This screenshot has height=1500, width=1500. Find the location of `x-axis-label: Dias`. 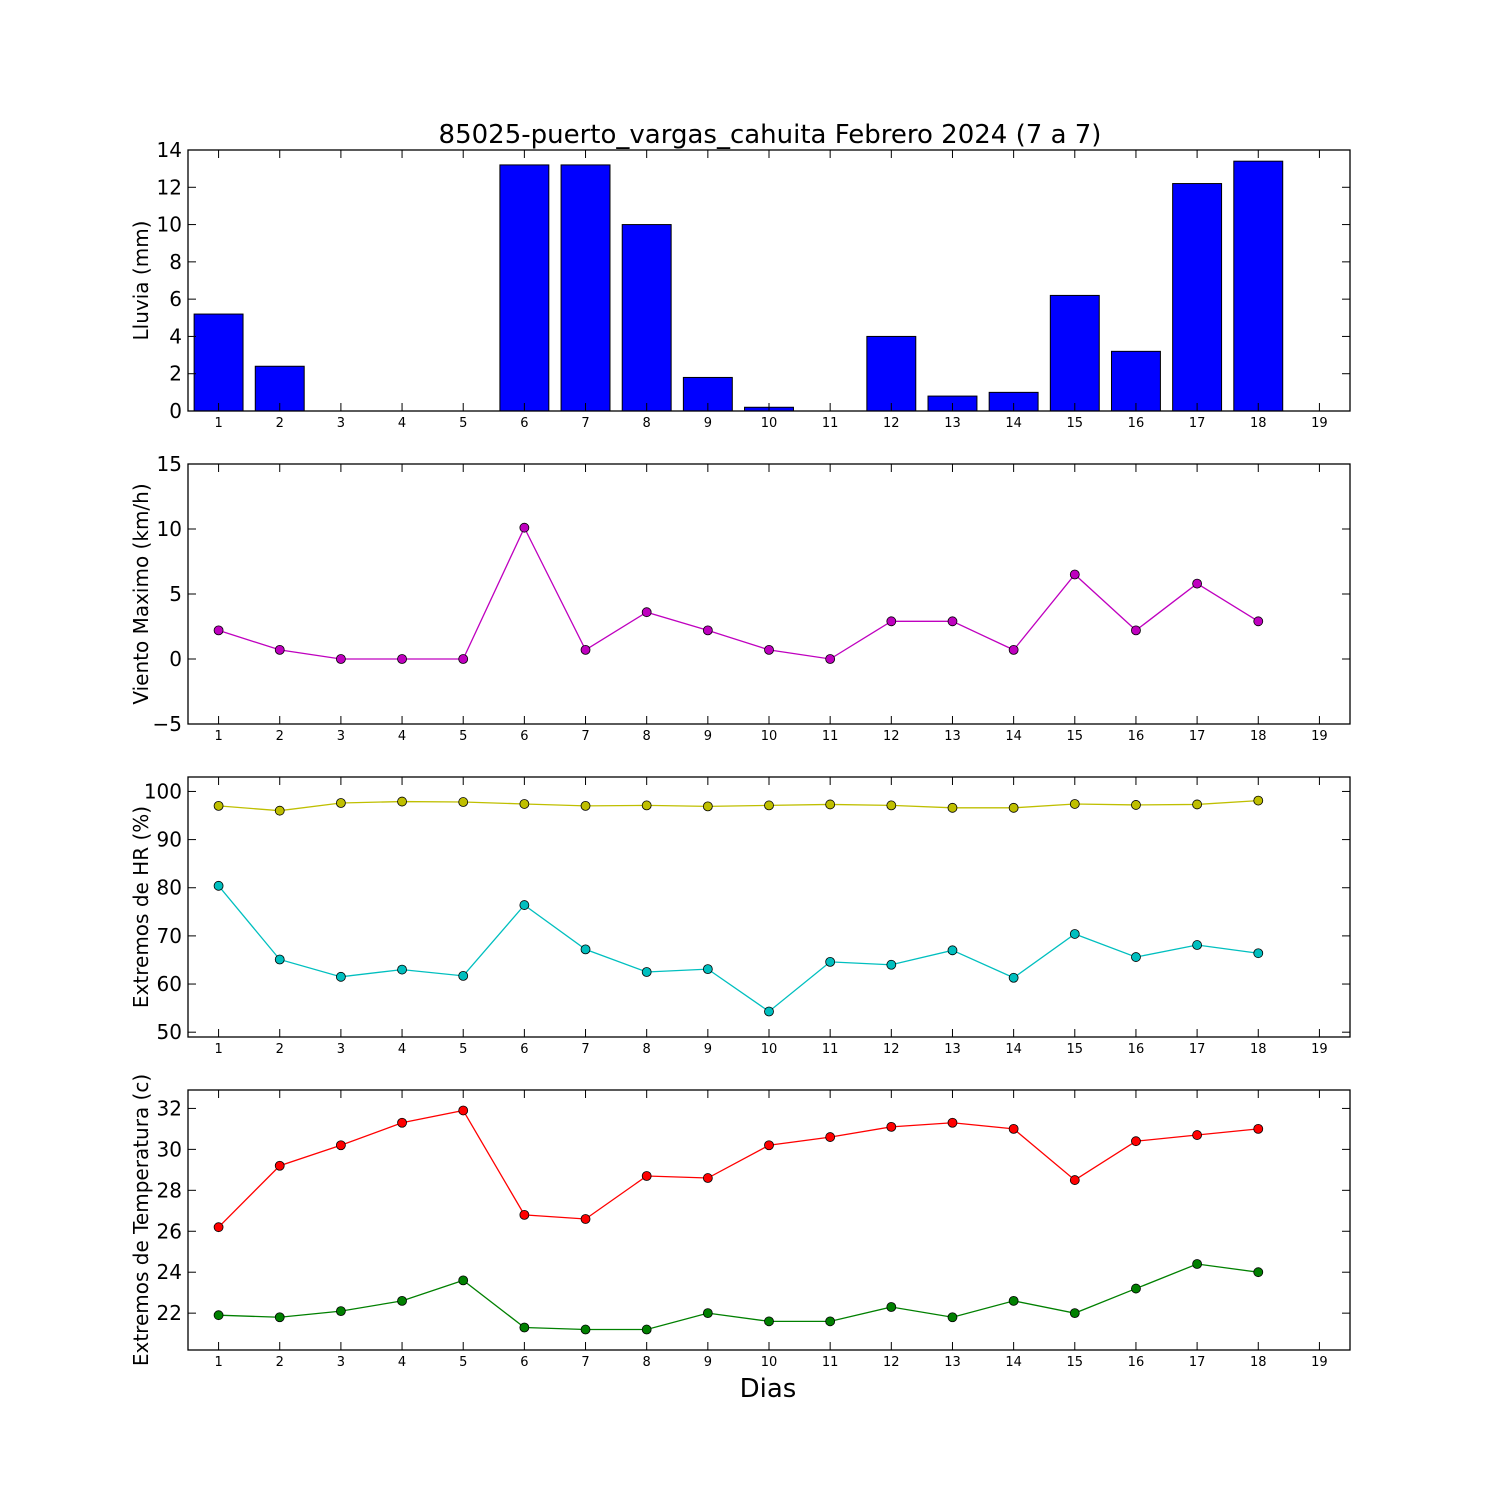

x-axis-label: Dias is located at coordinates (768, 1389).